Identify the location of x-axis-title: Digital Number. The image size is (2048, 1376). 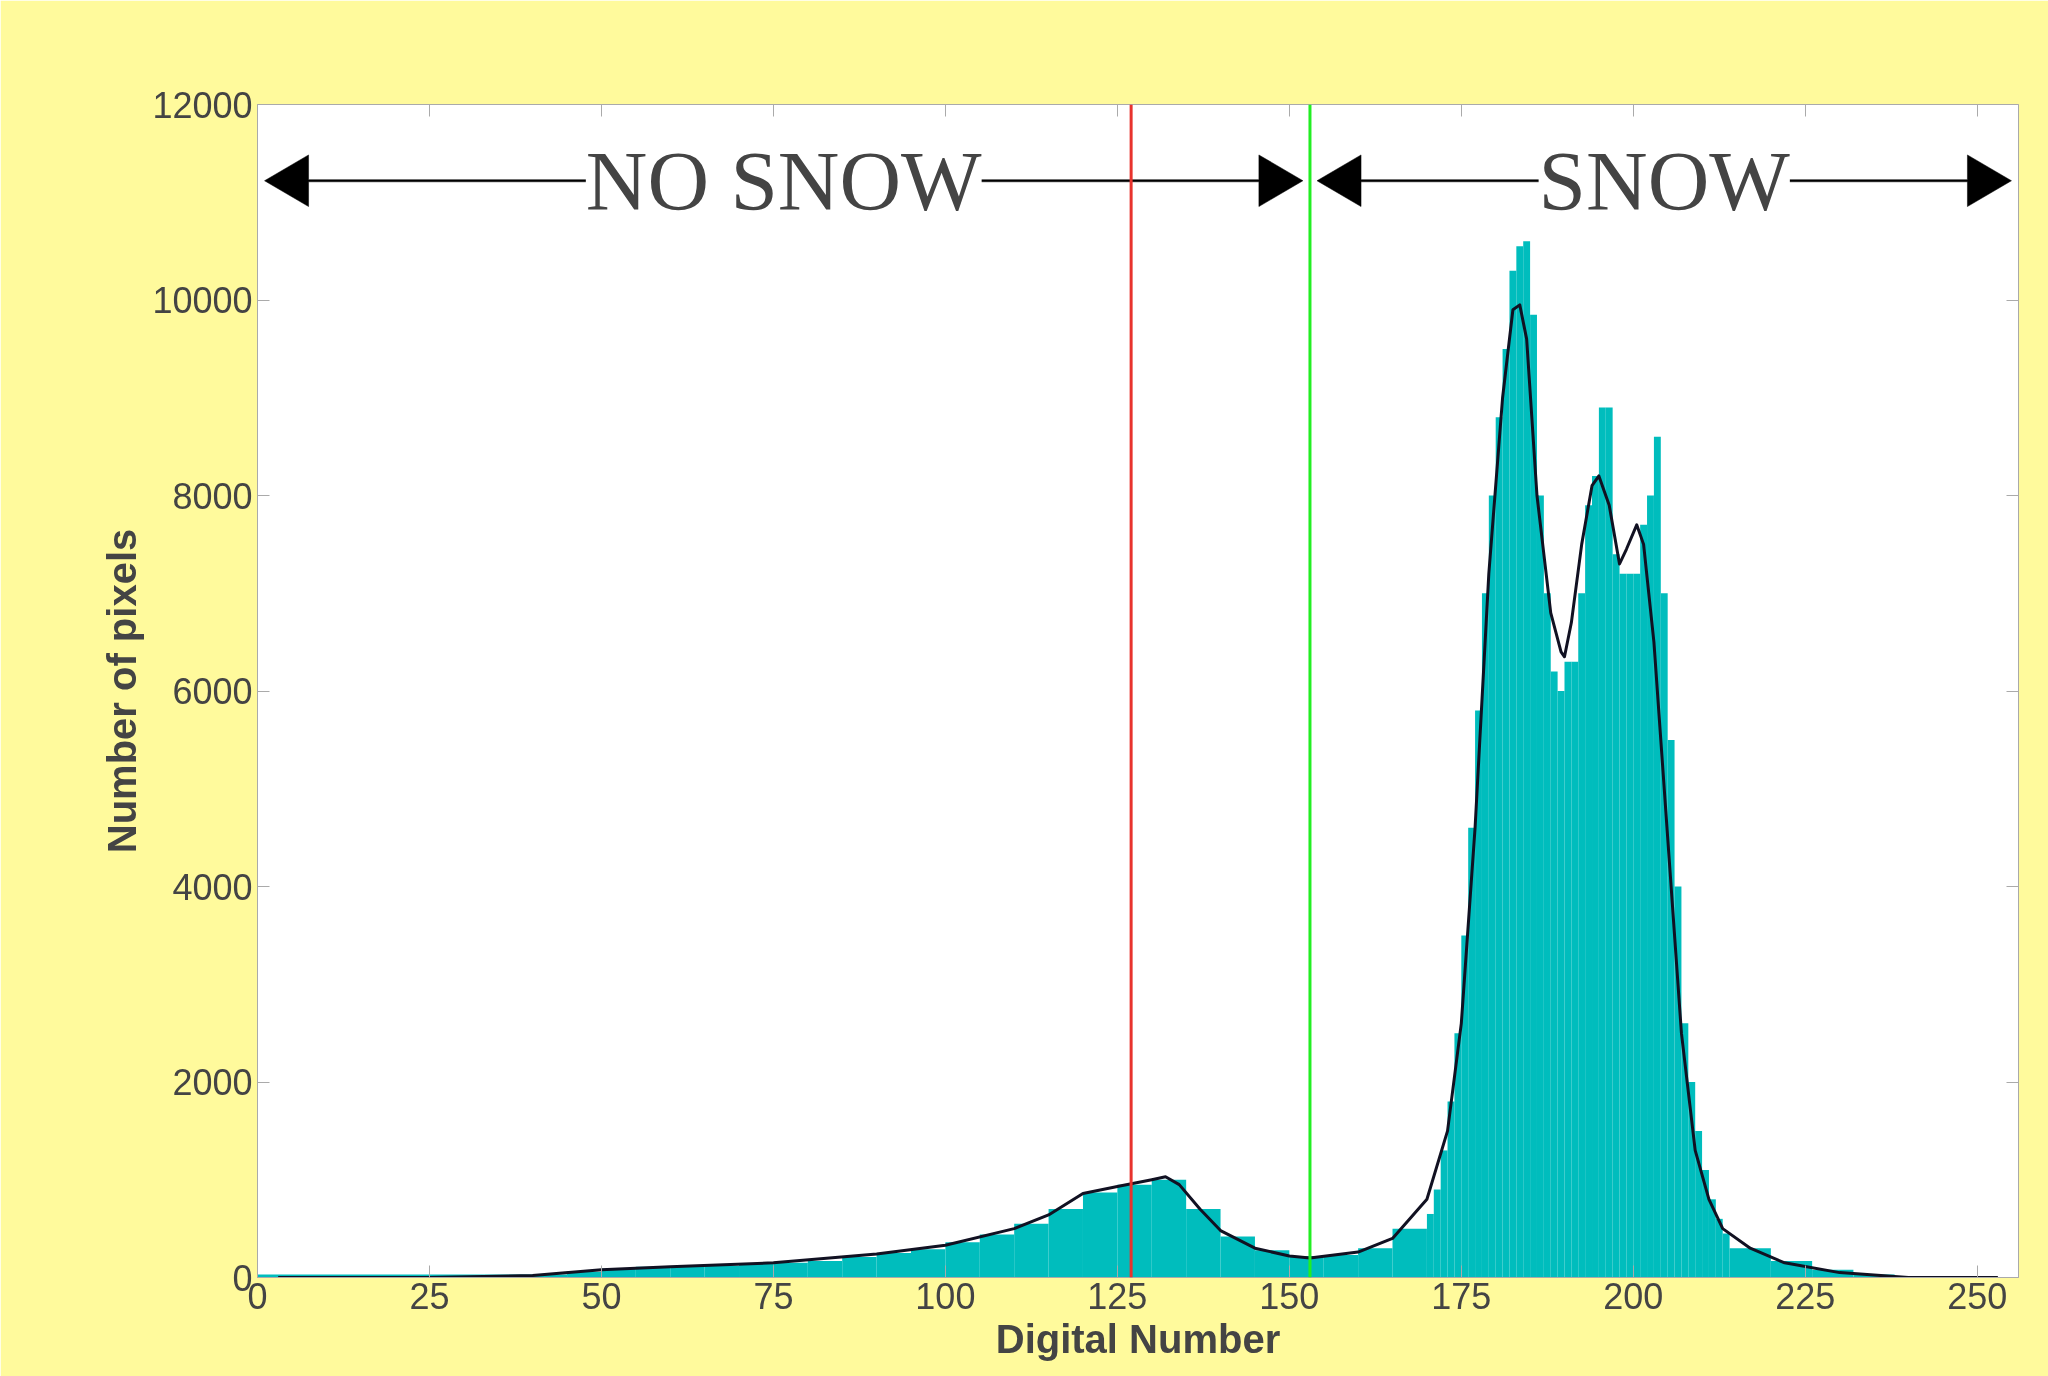
(1138, 1338).